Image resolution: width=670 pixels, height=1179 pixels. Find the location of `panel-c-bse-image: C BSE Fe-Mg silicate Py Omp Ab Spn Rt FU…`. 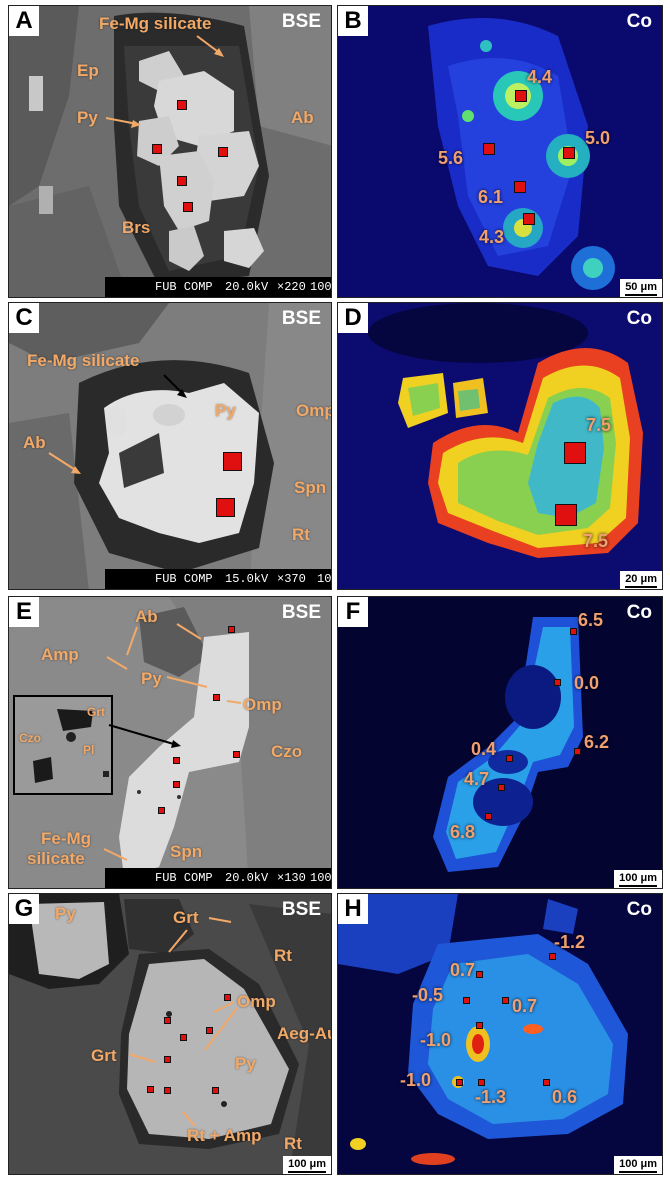

panel-c-bse-image: C BSE Fe-Mg silicate Py Omp Ab Spn Rt FU… is located at coordinates (170, 446).